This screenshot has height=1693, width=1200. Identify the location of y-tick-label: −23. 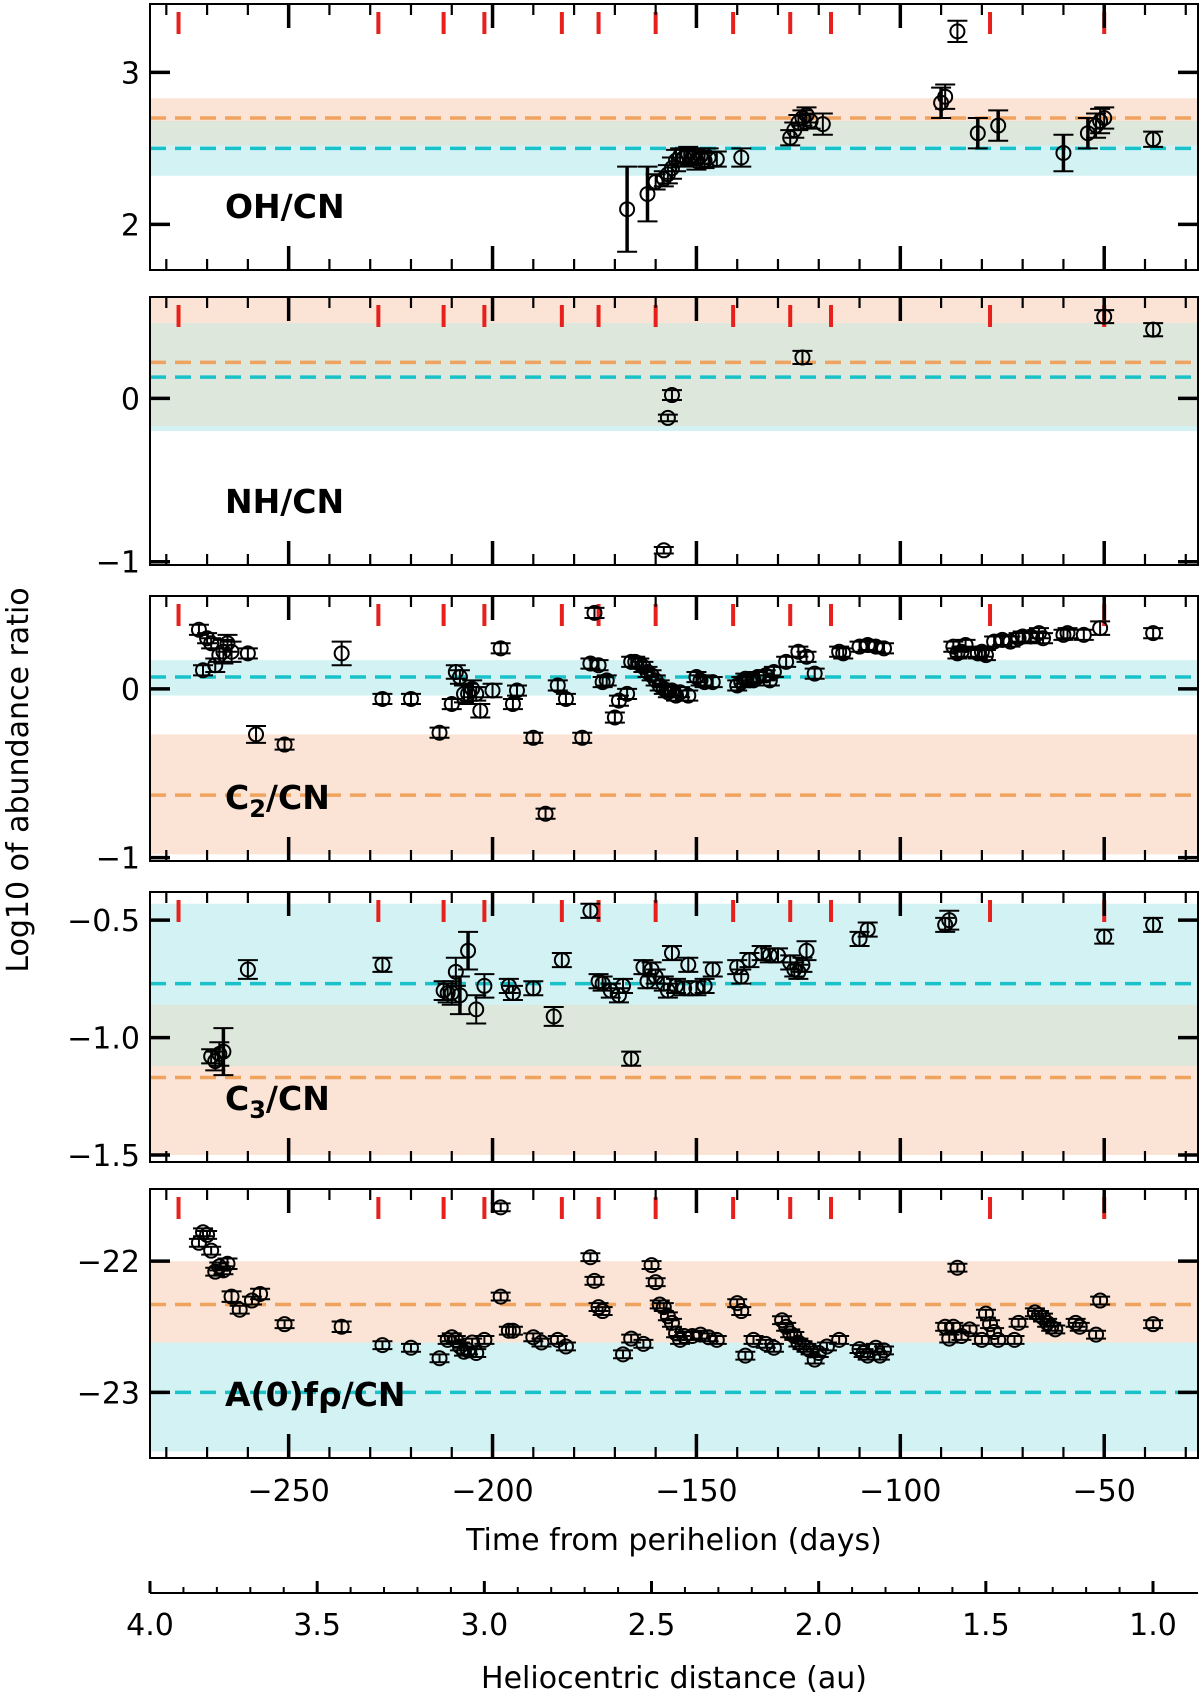
(108, 1393).